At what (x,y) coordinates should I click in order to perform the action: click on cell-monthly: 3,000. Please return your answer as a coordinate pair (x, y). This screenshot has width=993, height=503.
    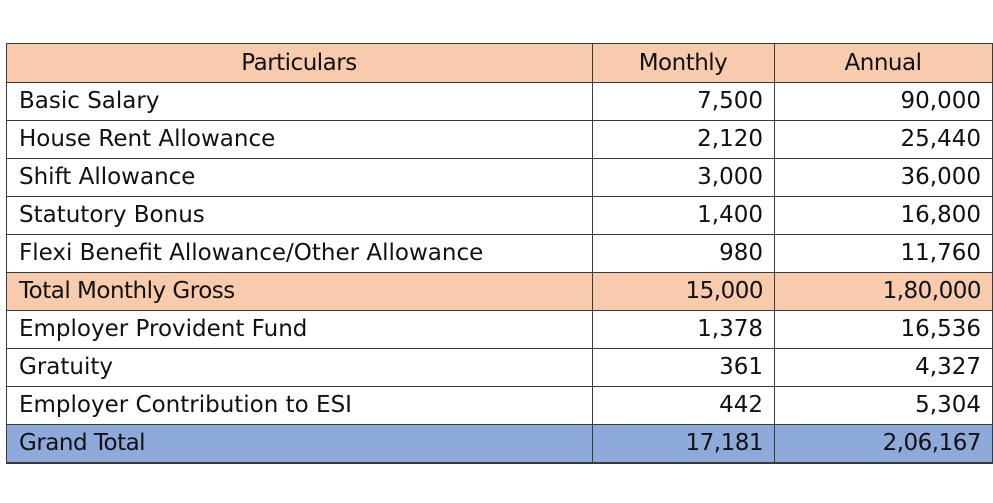
    Looking at the image, I should click on (683, 177).